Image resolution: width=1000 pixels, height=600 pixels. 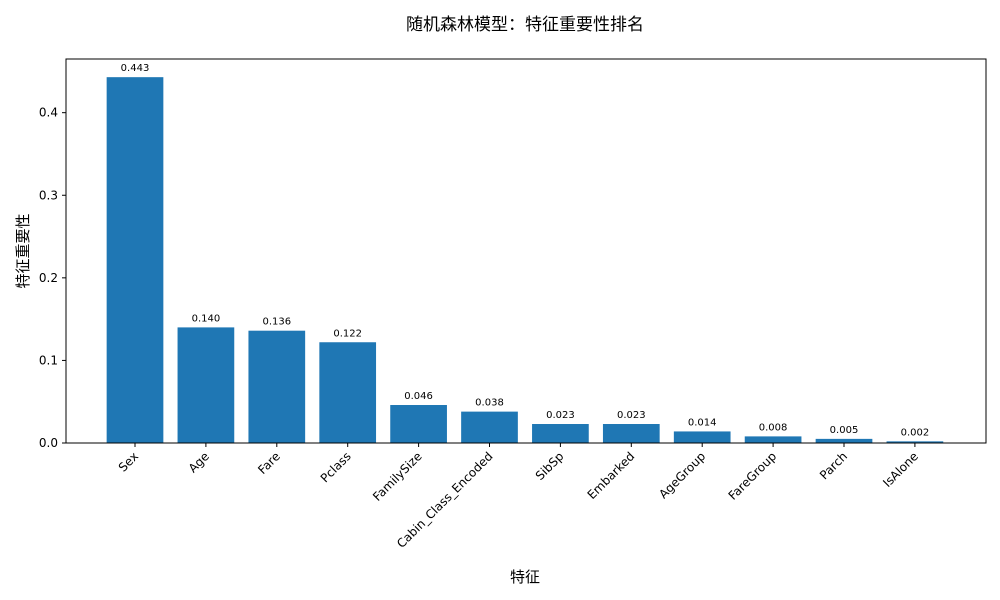 I want to click on x-tick-label-sex: Sex, so click(x=128, y=461).